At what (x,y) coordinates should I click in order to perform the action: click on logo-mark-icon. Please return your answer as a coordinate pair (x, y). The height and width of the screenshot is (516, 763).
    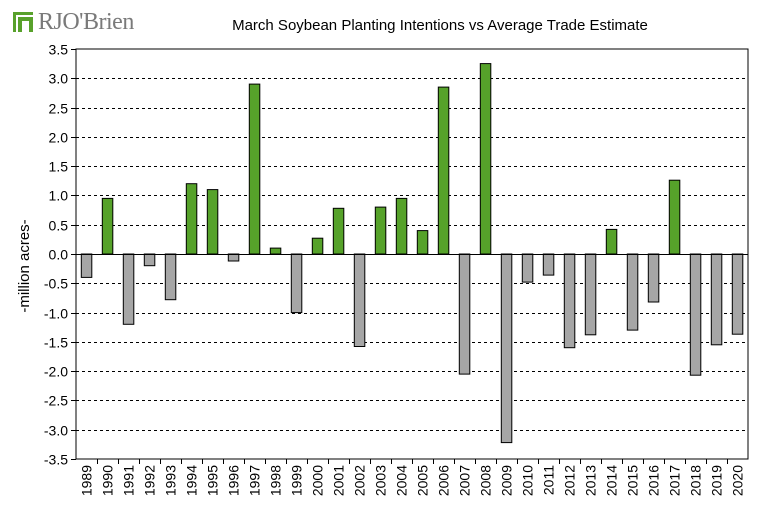
    Looking at the image, I should click on (23, 22).